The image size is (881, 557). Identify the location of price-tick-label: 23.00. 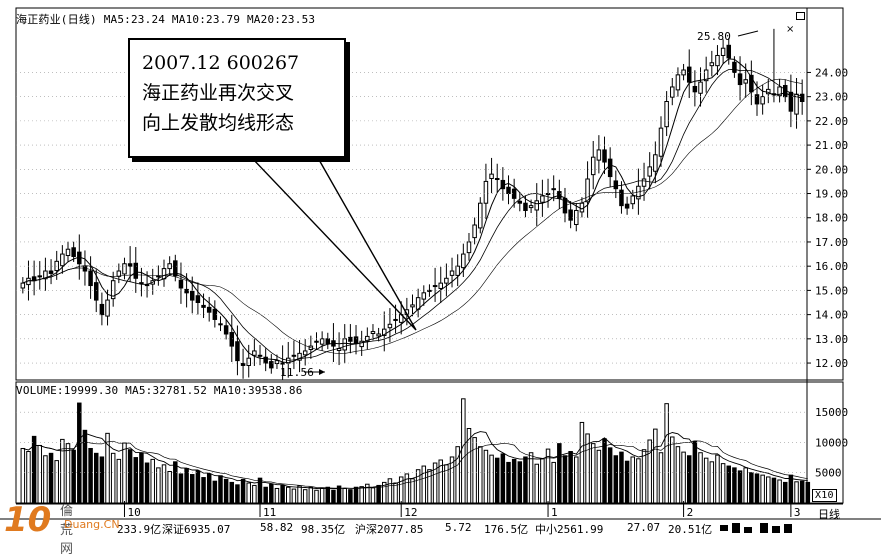
(831, 97).